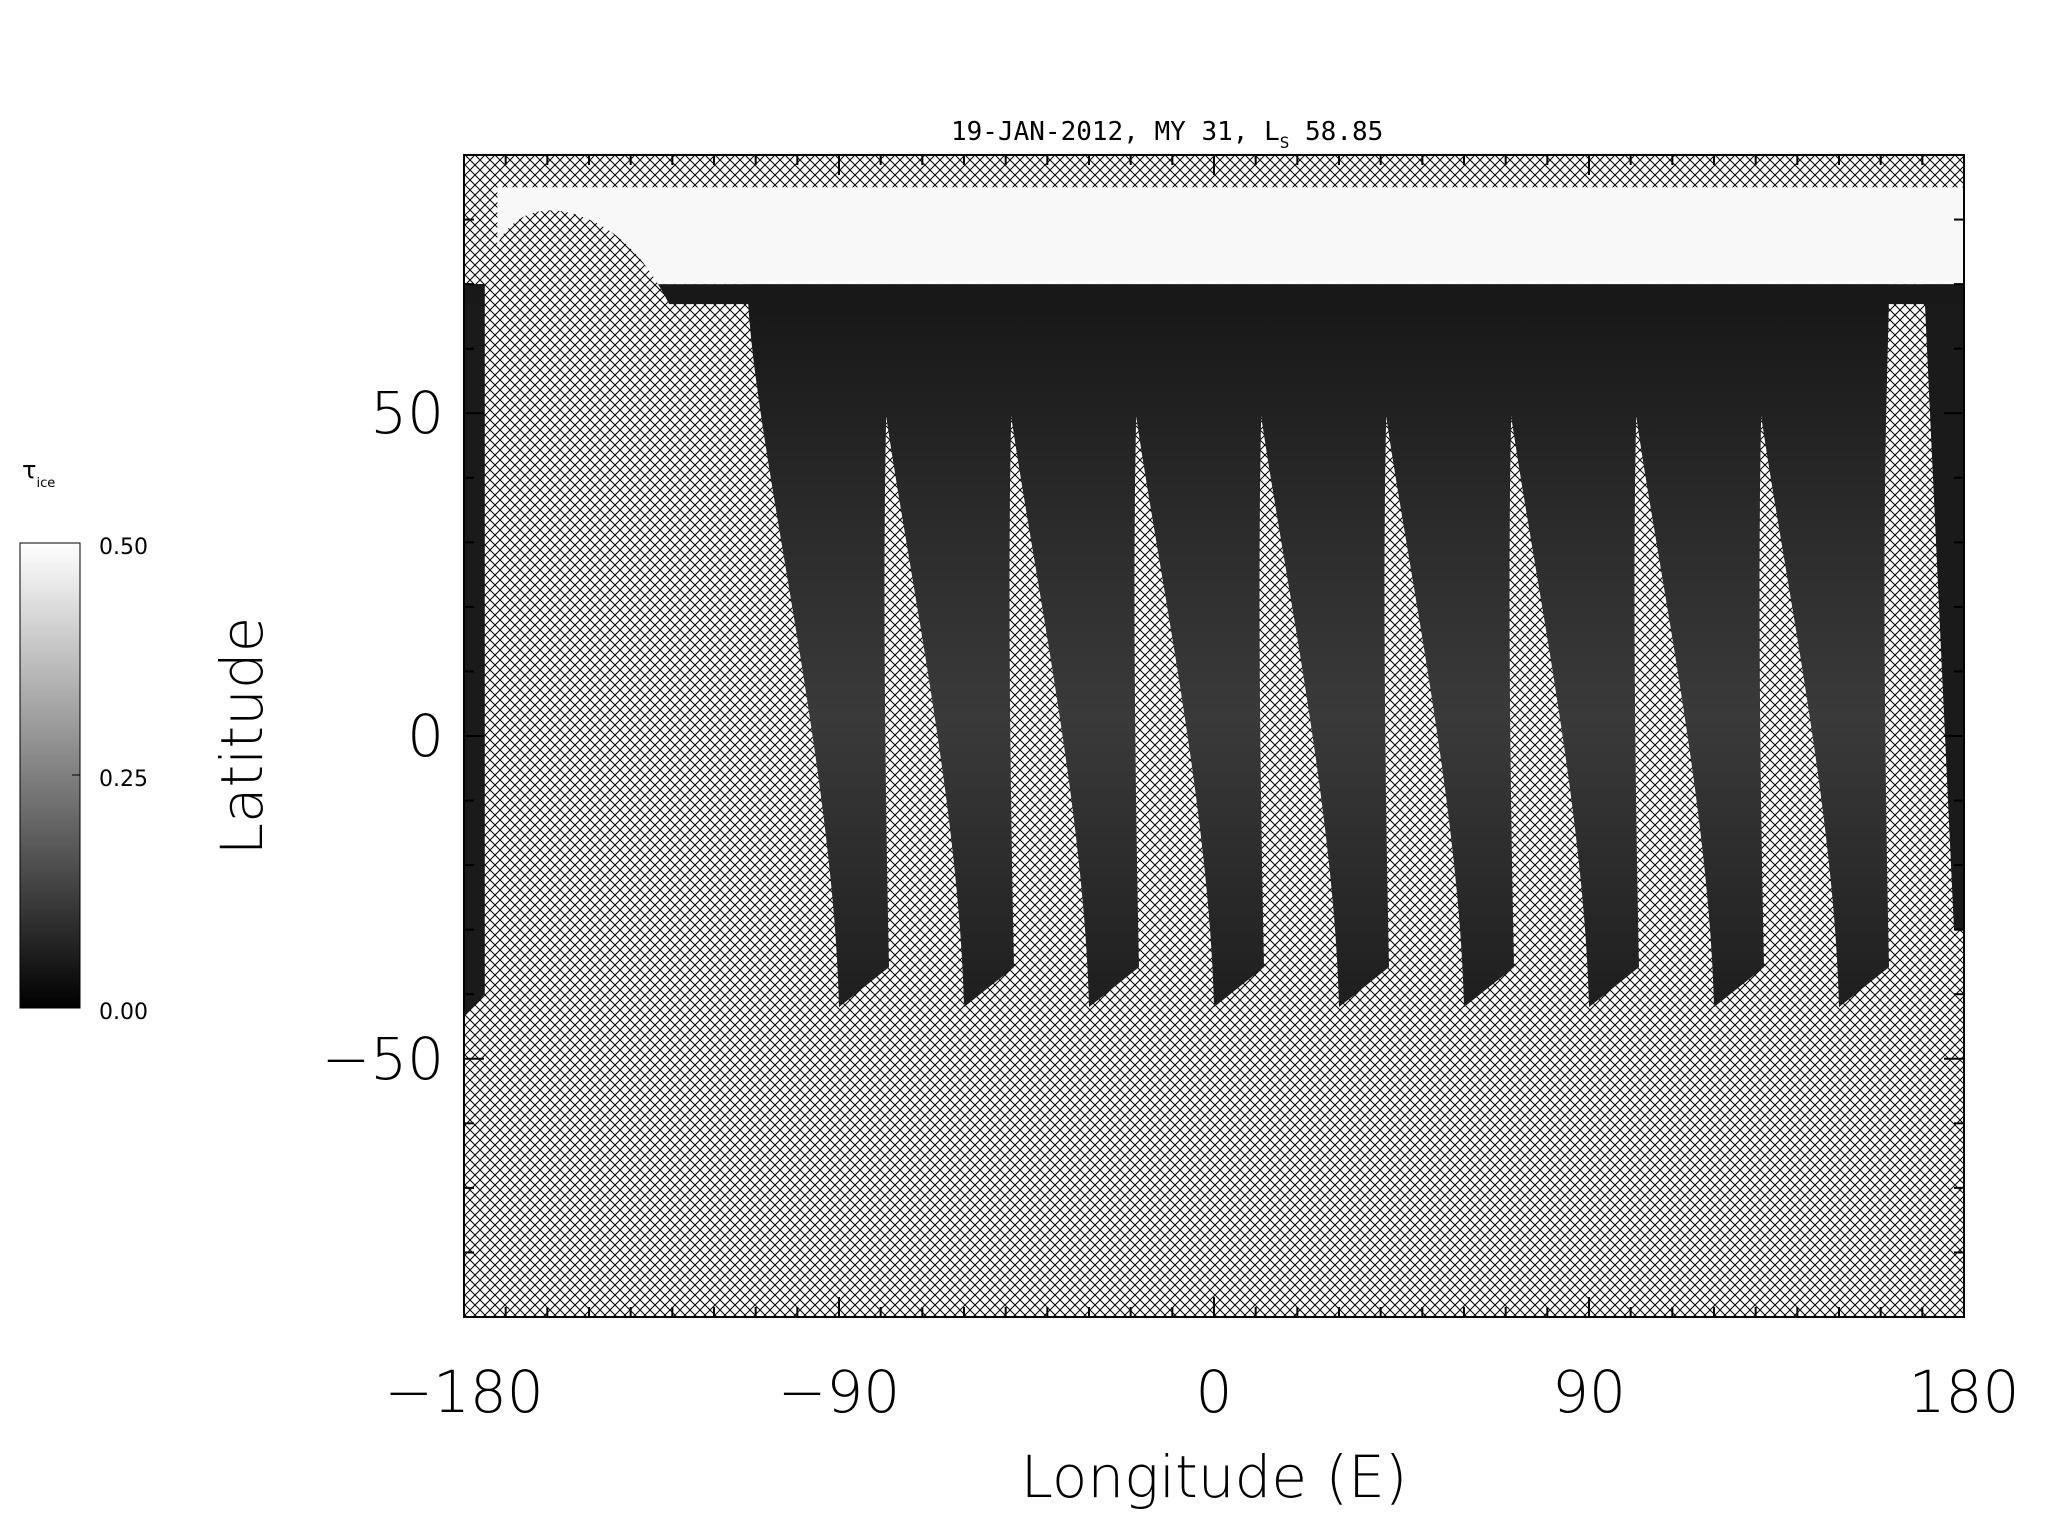  I want to click on data-band, so click(1214, 294).